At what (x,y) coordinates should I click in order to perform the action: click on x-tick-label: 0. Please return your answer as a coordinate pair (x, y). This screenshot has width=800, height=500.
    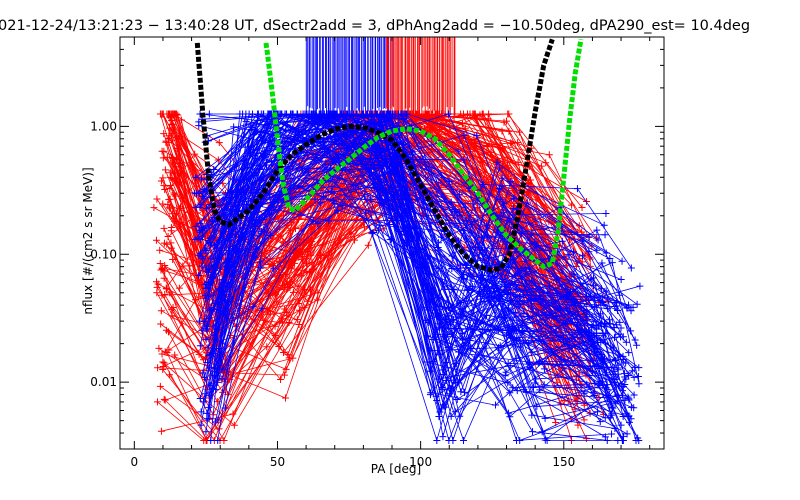
    Looking at the image, I should click on (134, 462).